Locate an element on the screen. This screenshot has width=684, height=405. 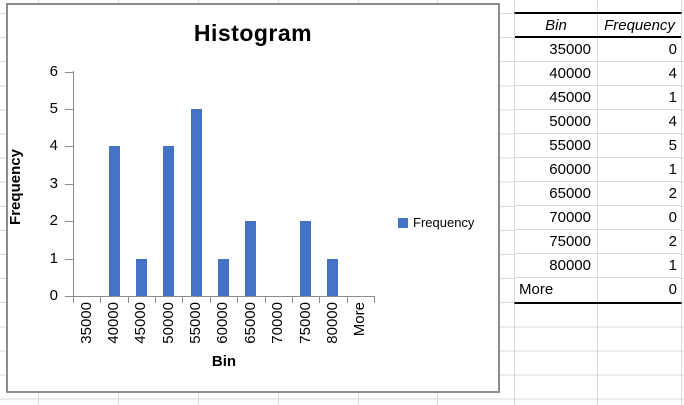
table-row: 55000 5 is located at coordinates (598, 146).